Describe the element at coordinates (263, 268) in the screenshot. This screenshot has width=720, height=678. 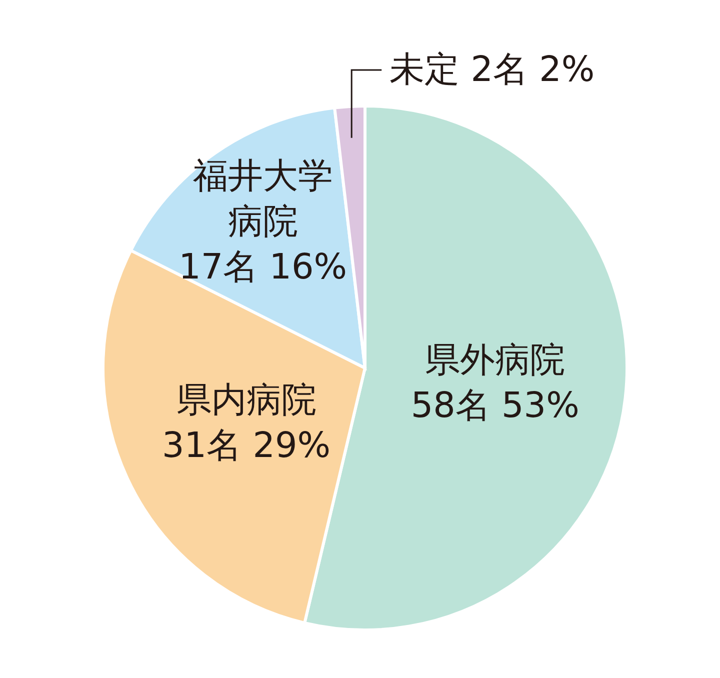
I see `data-label: 17名 16%` at that location.